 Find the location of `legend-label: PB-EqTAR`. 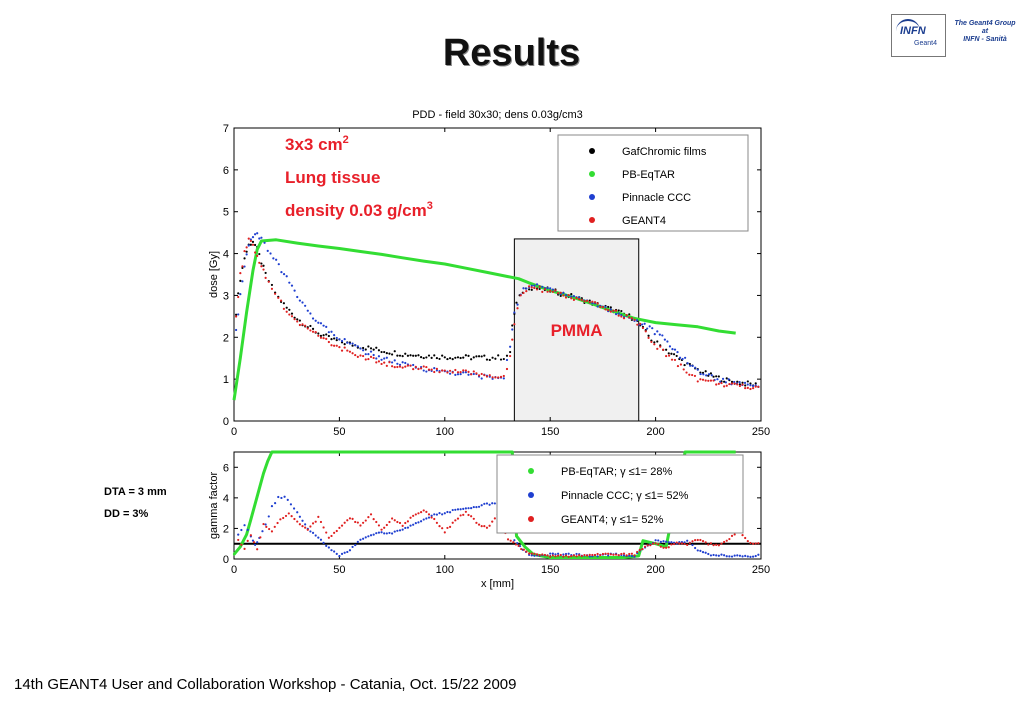

legend-label: PB-EqTAR is located at coordinates (648, 175).